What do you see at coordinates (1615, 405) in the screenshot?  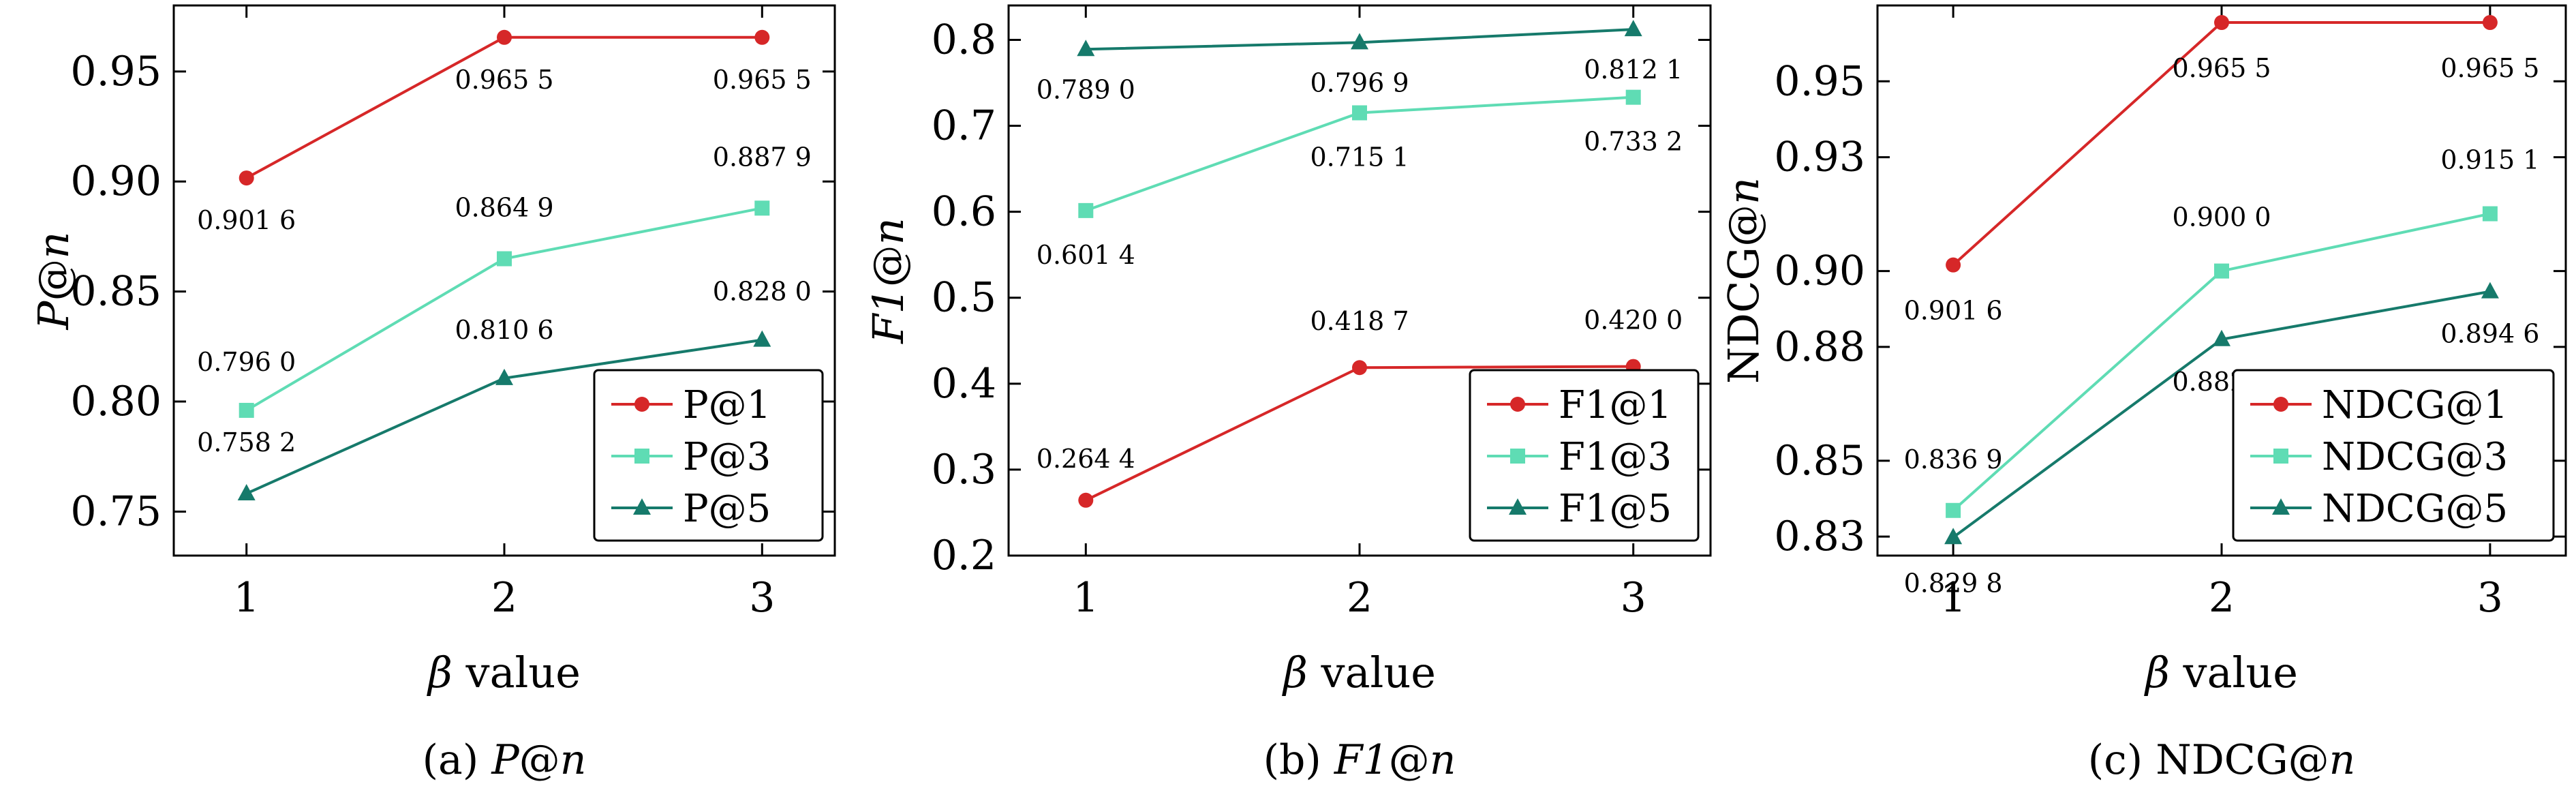 I see `legend-label: F1@1` at bounding box center [1615, 405].